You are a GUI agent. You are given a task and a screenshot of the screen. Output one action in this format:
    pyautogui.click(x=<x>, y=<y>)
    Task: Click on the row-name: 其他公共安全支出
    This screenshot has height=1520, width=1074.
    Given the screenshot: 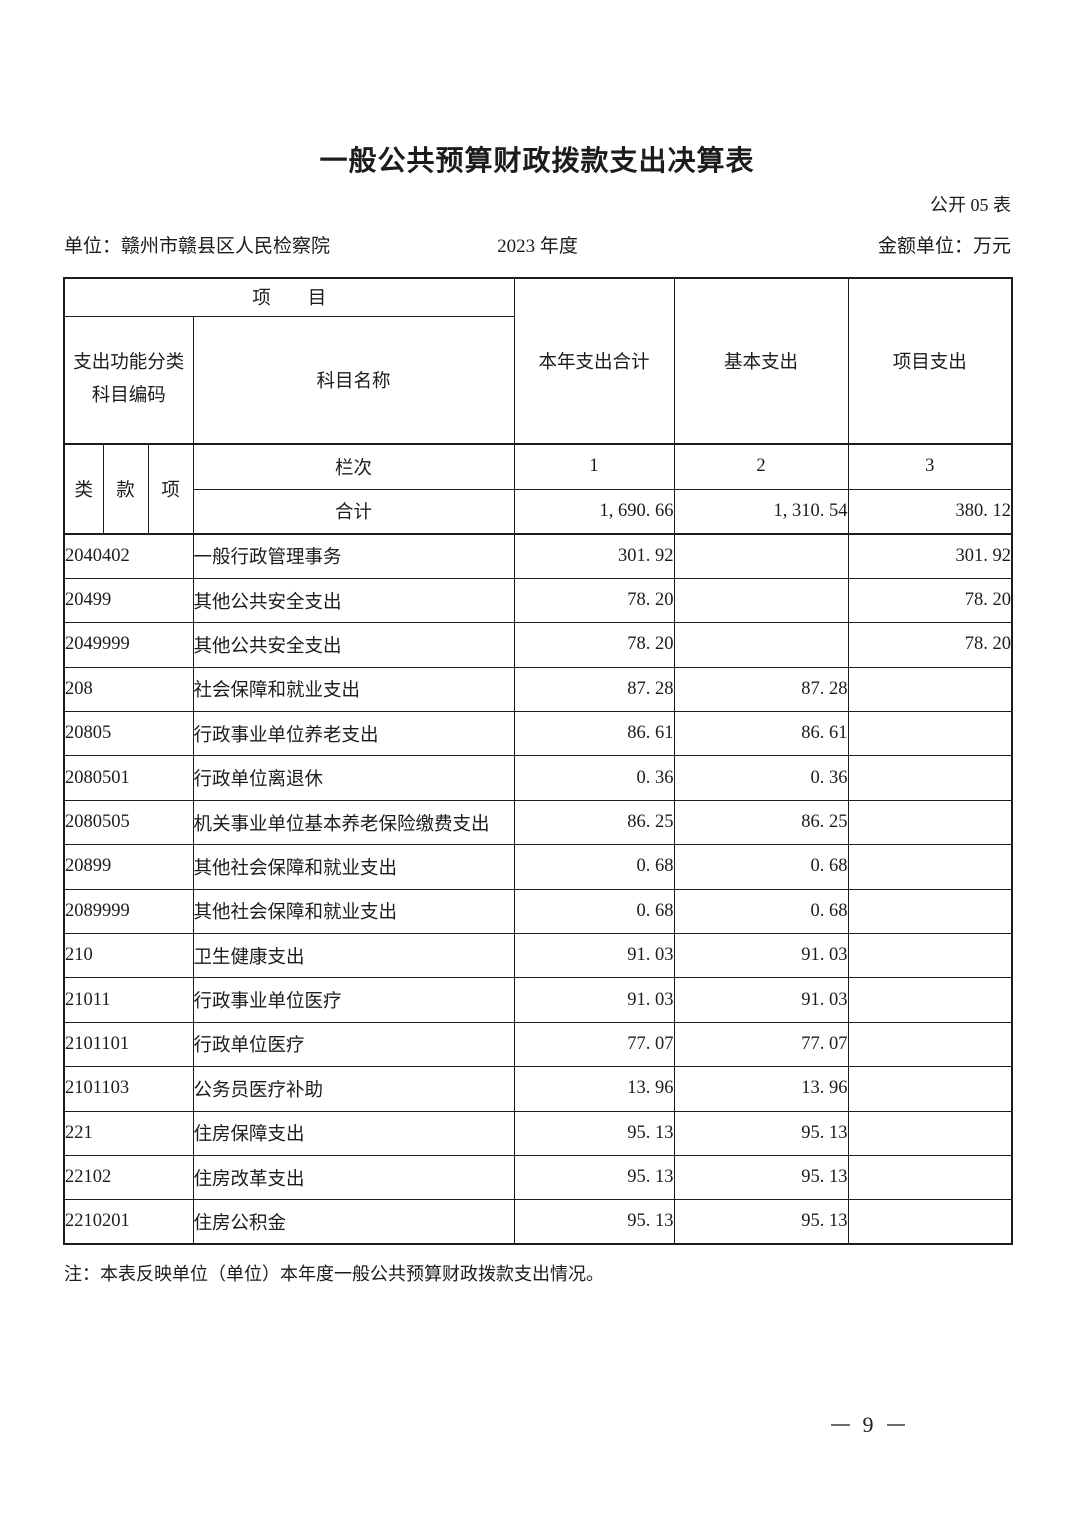 What is the action you would take?
    pyautogui.click(x=353, y=645)
    